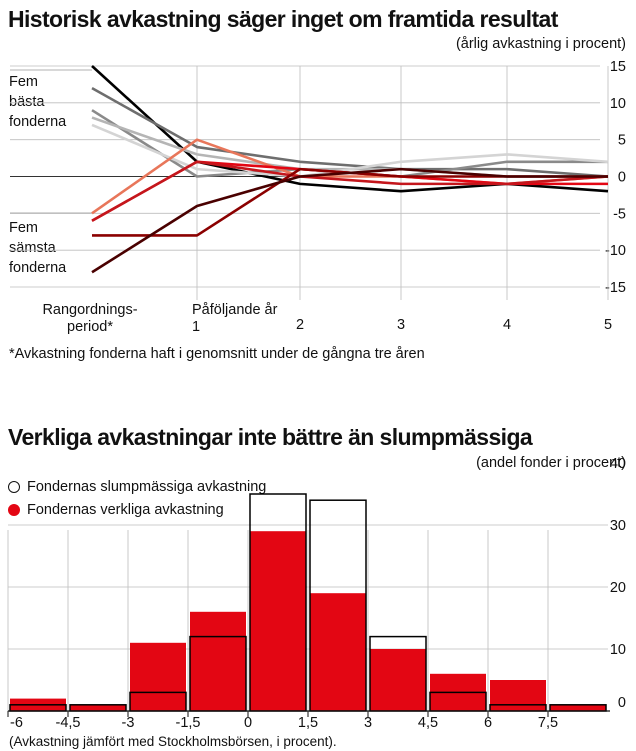 The image size is (636, 751). I want to click on y-tick-label: 5, so click(622, 141).